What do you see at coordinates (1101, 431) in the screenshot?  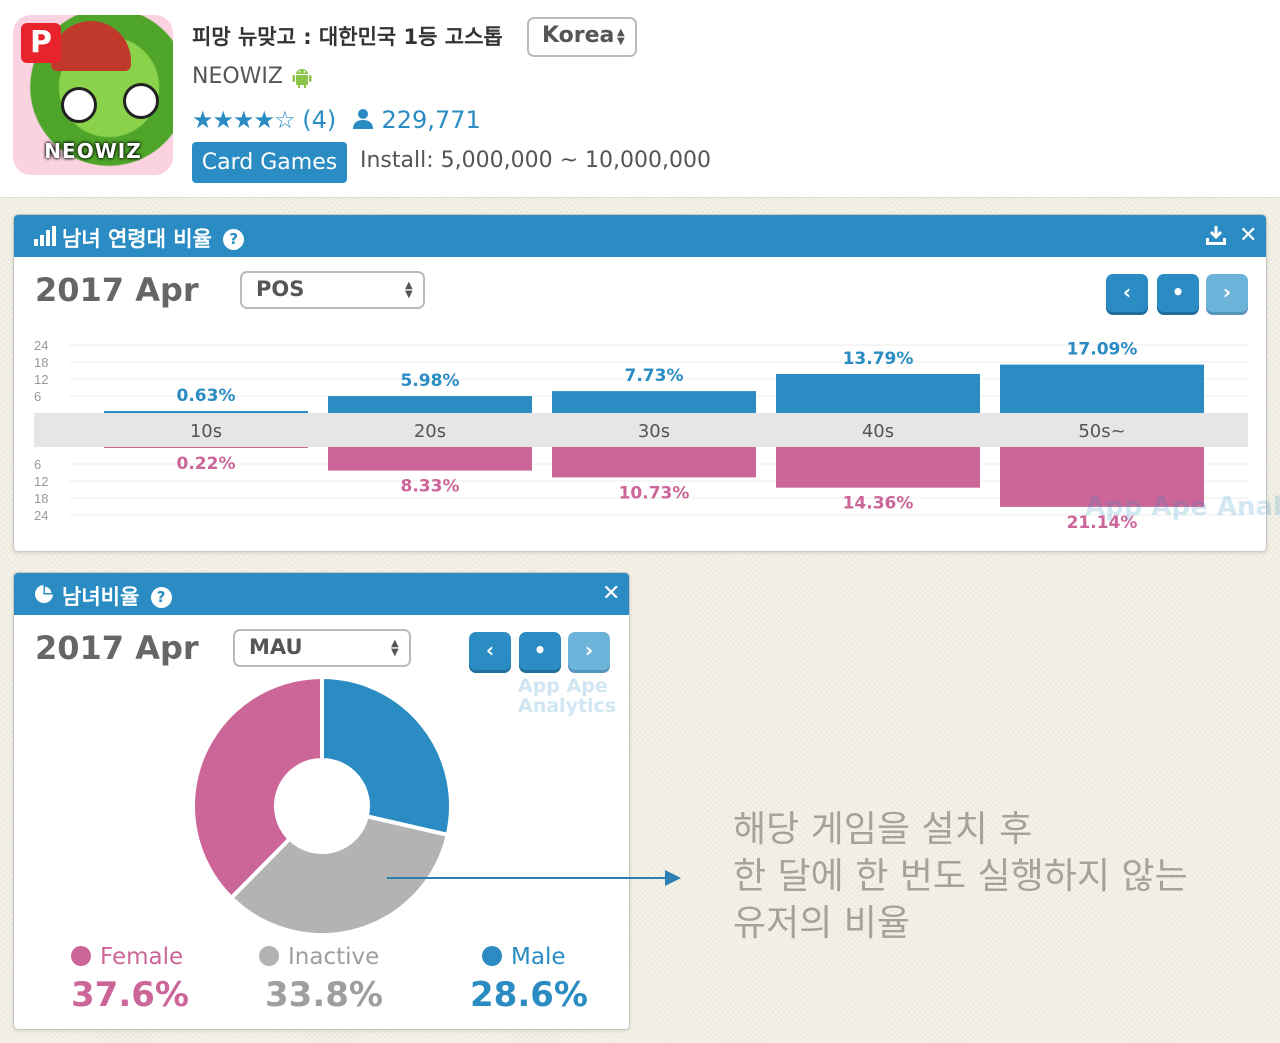 I see `category-label: 50s~` at bounding box center [1101, 431].